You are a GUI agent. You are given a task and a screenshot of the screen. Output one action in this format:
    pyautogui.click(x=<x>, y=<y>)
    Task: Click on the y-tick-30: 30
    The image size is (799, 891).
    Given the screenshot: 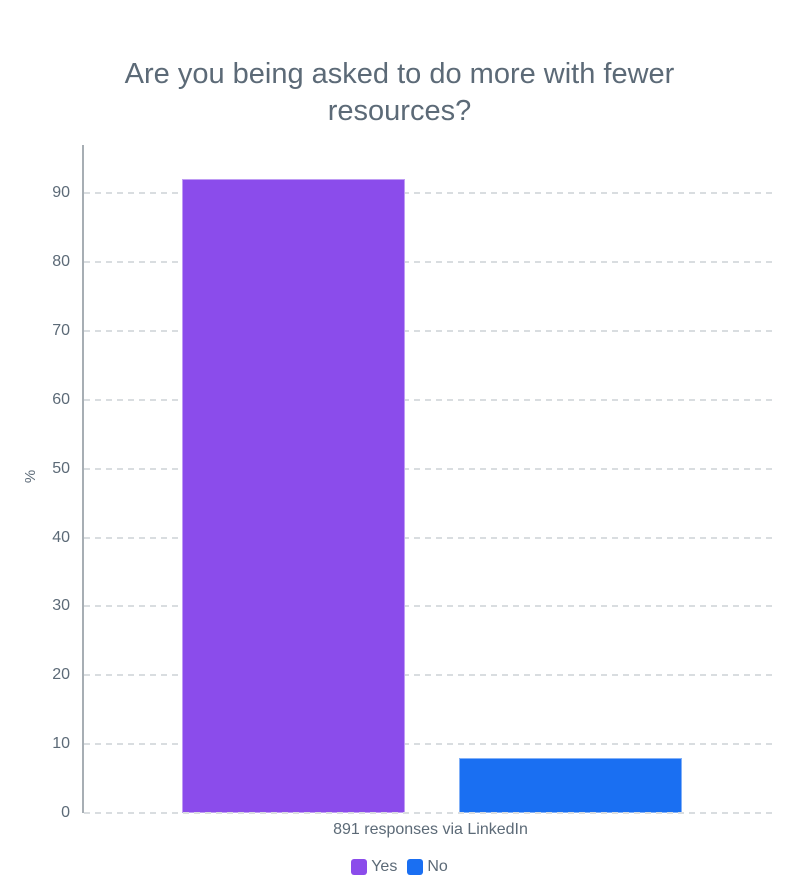 What is the action you would take?
    pyautogui.click(x=61, y=606)
    